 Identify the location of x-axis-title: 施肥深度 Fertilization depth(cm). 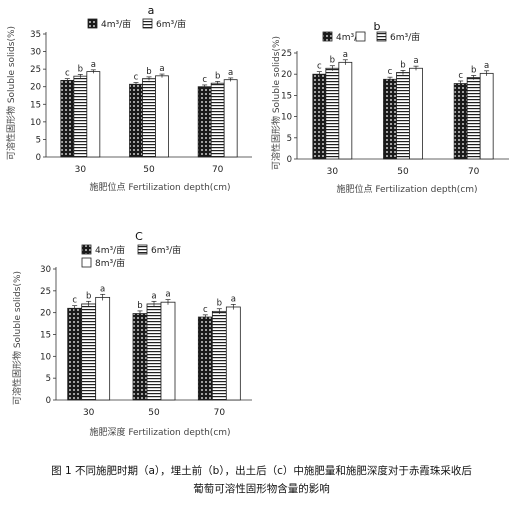
(159, 432).